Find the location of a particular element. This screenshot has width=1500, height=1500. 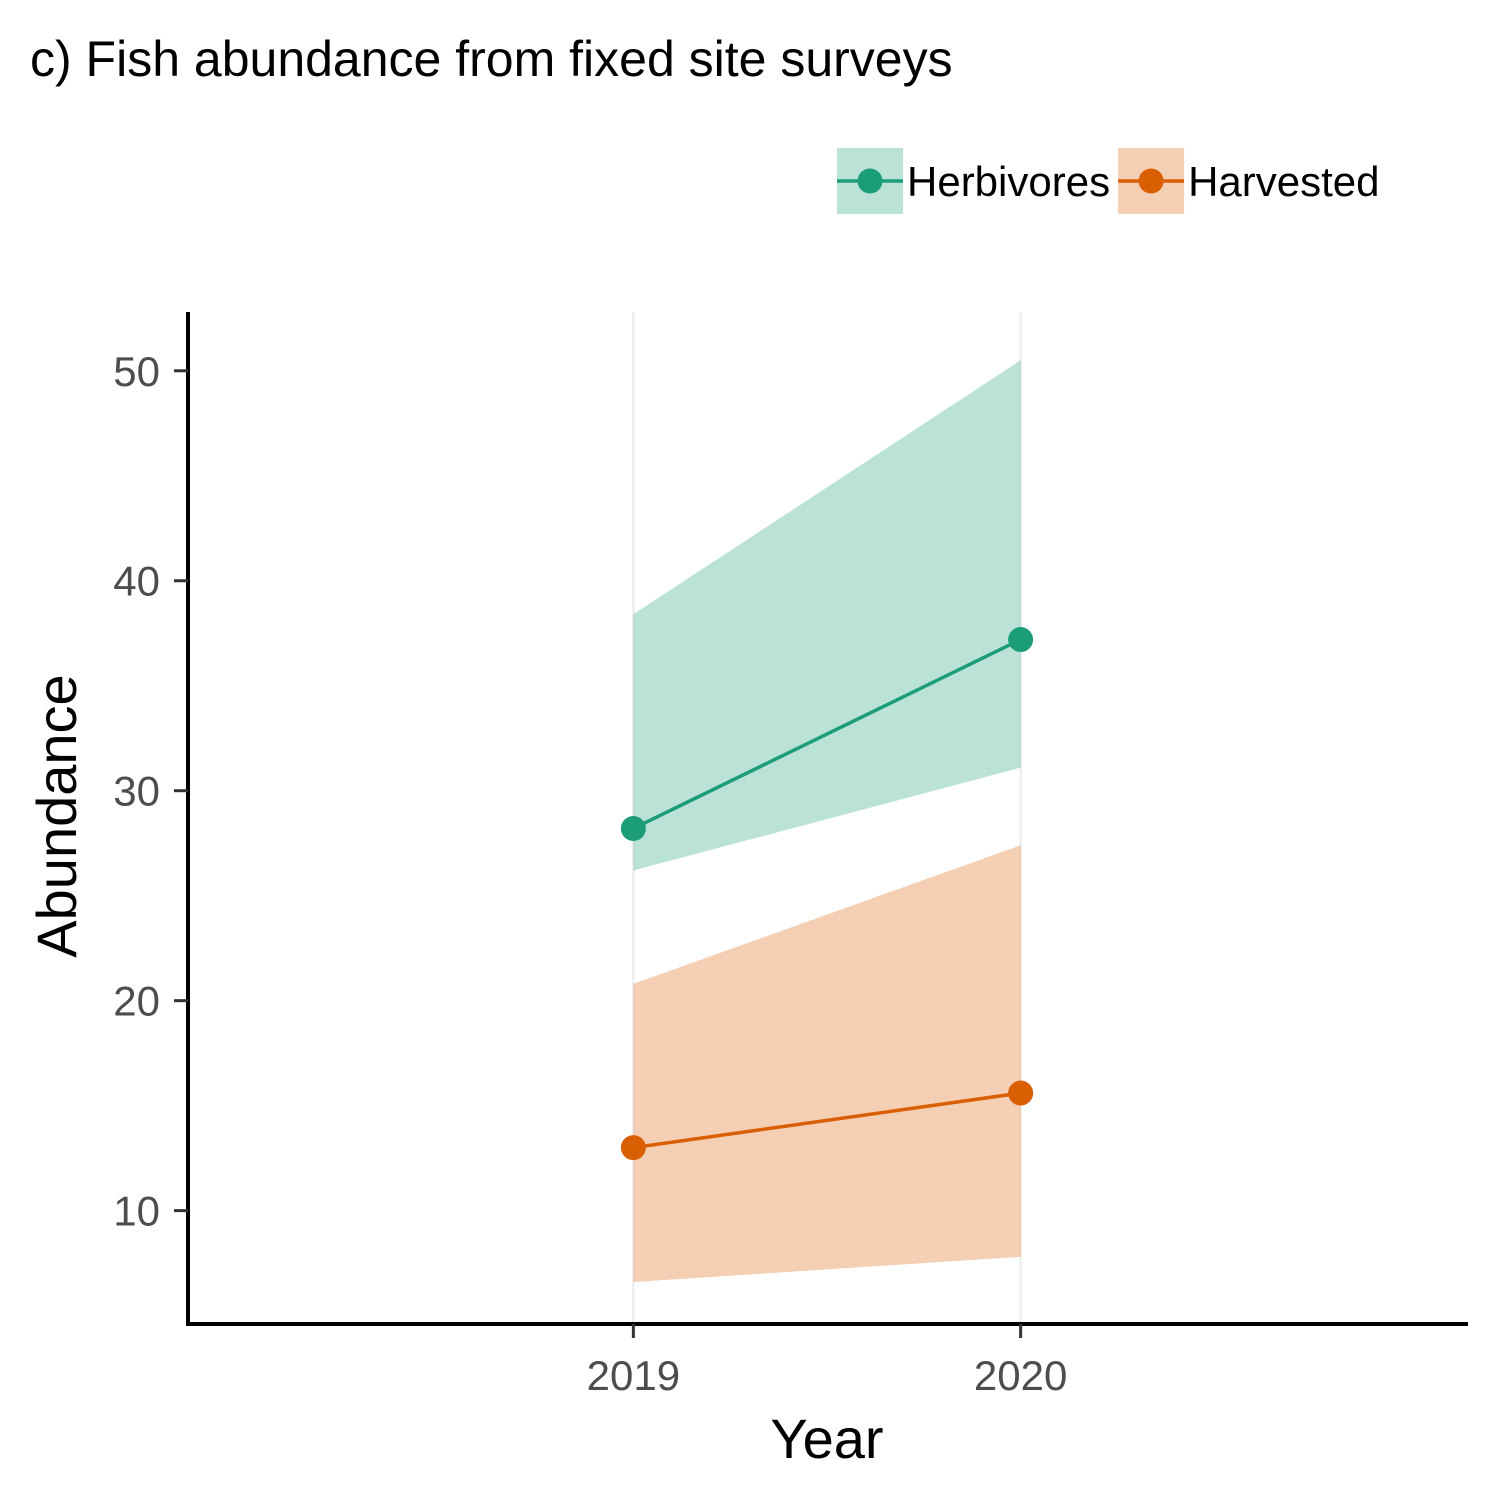

y-axis-ticks: 10 20 30 40 50 is located at coordinates (150, 791).